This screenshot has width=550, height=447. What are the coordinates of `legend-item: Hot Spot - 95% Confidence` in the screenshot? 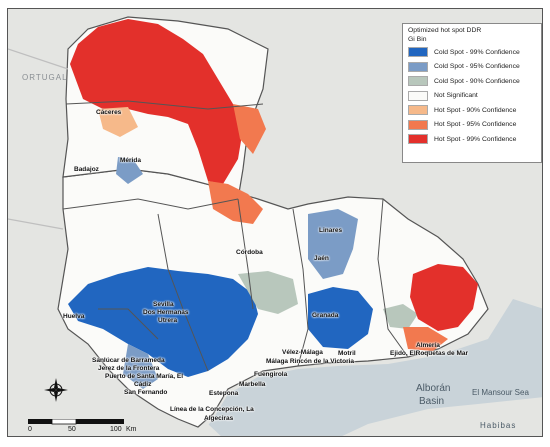 It's located at (472, 125).